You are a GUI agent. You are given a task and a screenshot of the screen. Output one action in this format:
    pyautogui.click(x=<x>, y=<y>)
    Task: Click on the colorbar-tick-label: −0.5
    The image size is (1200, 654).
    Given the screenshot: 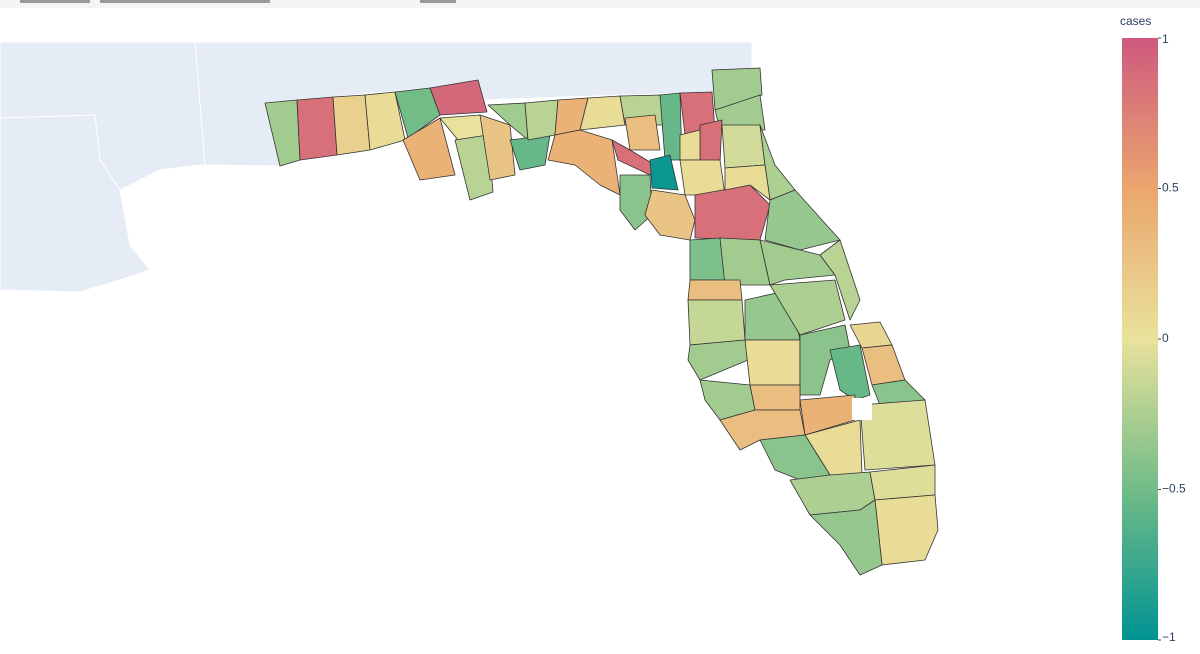 What is the action you would take?
    pyautogui.click(x=1174, y=489)
    